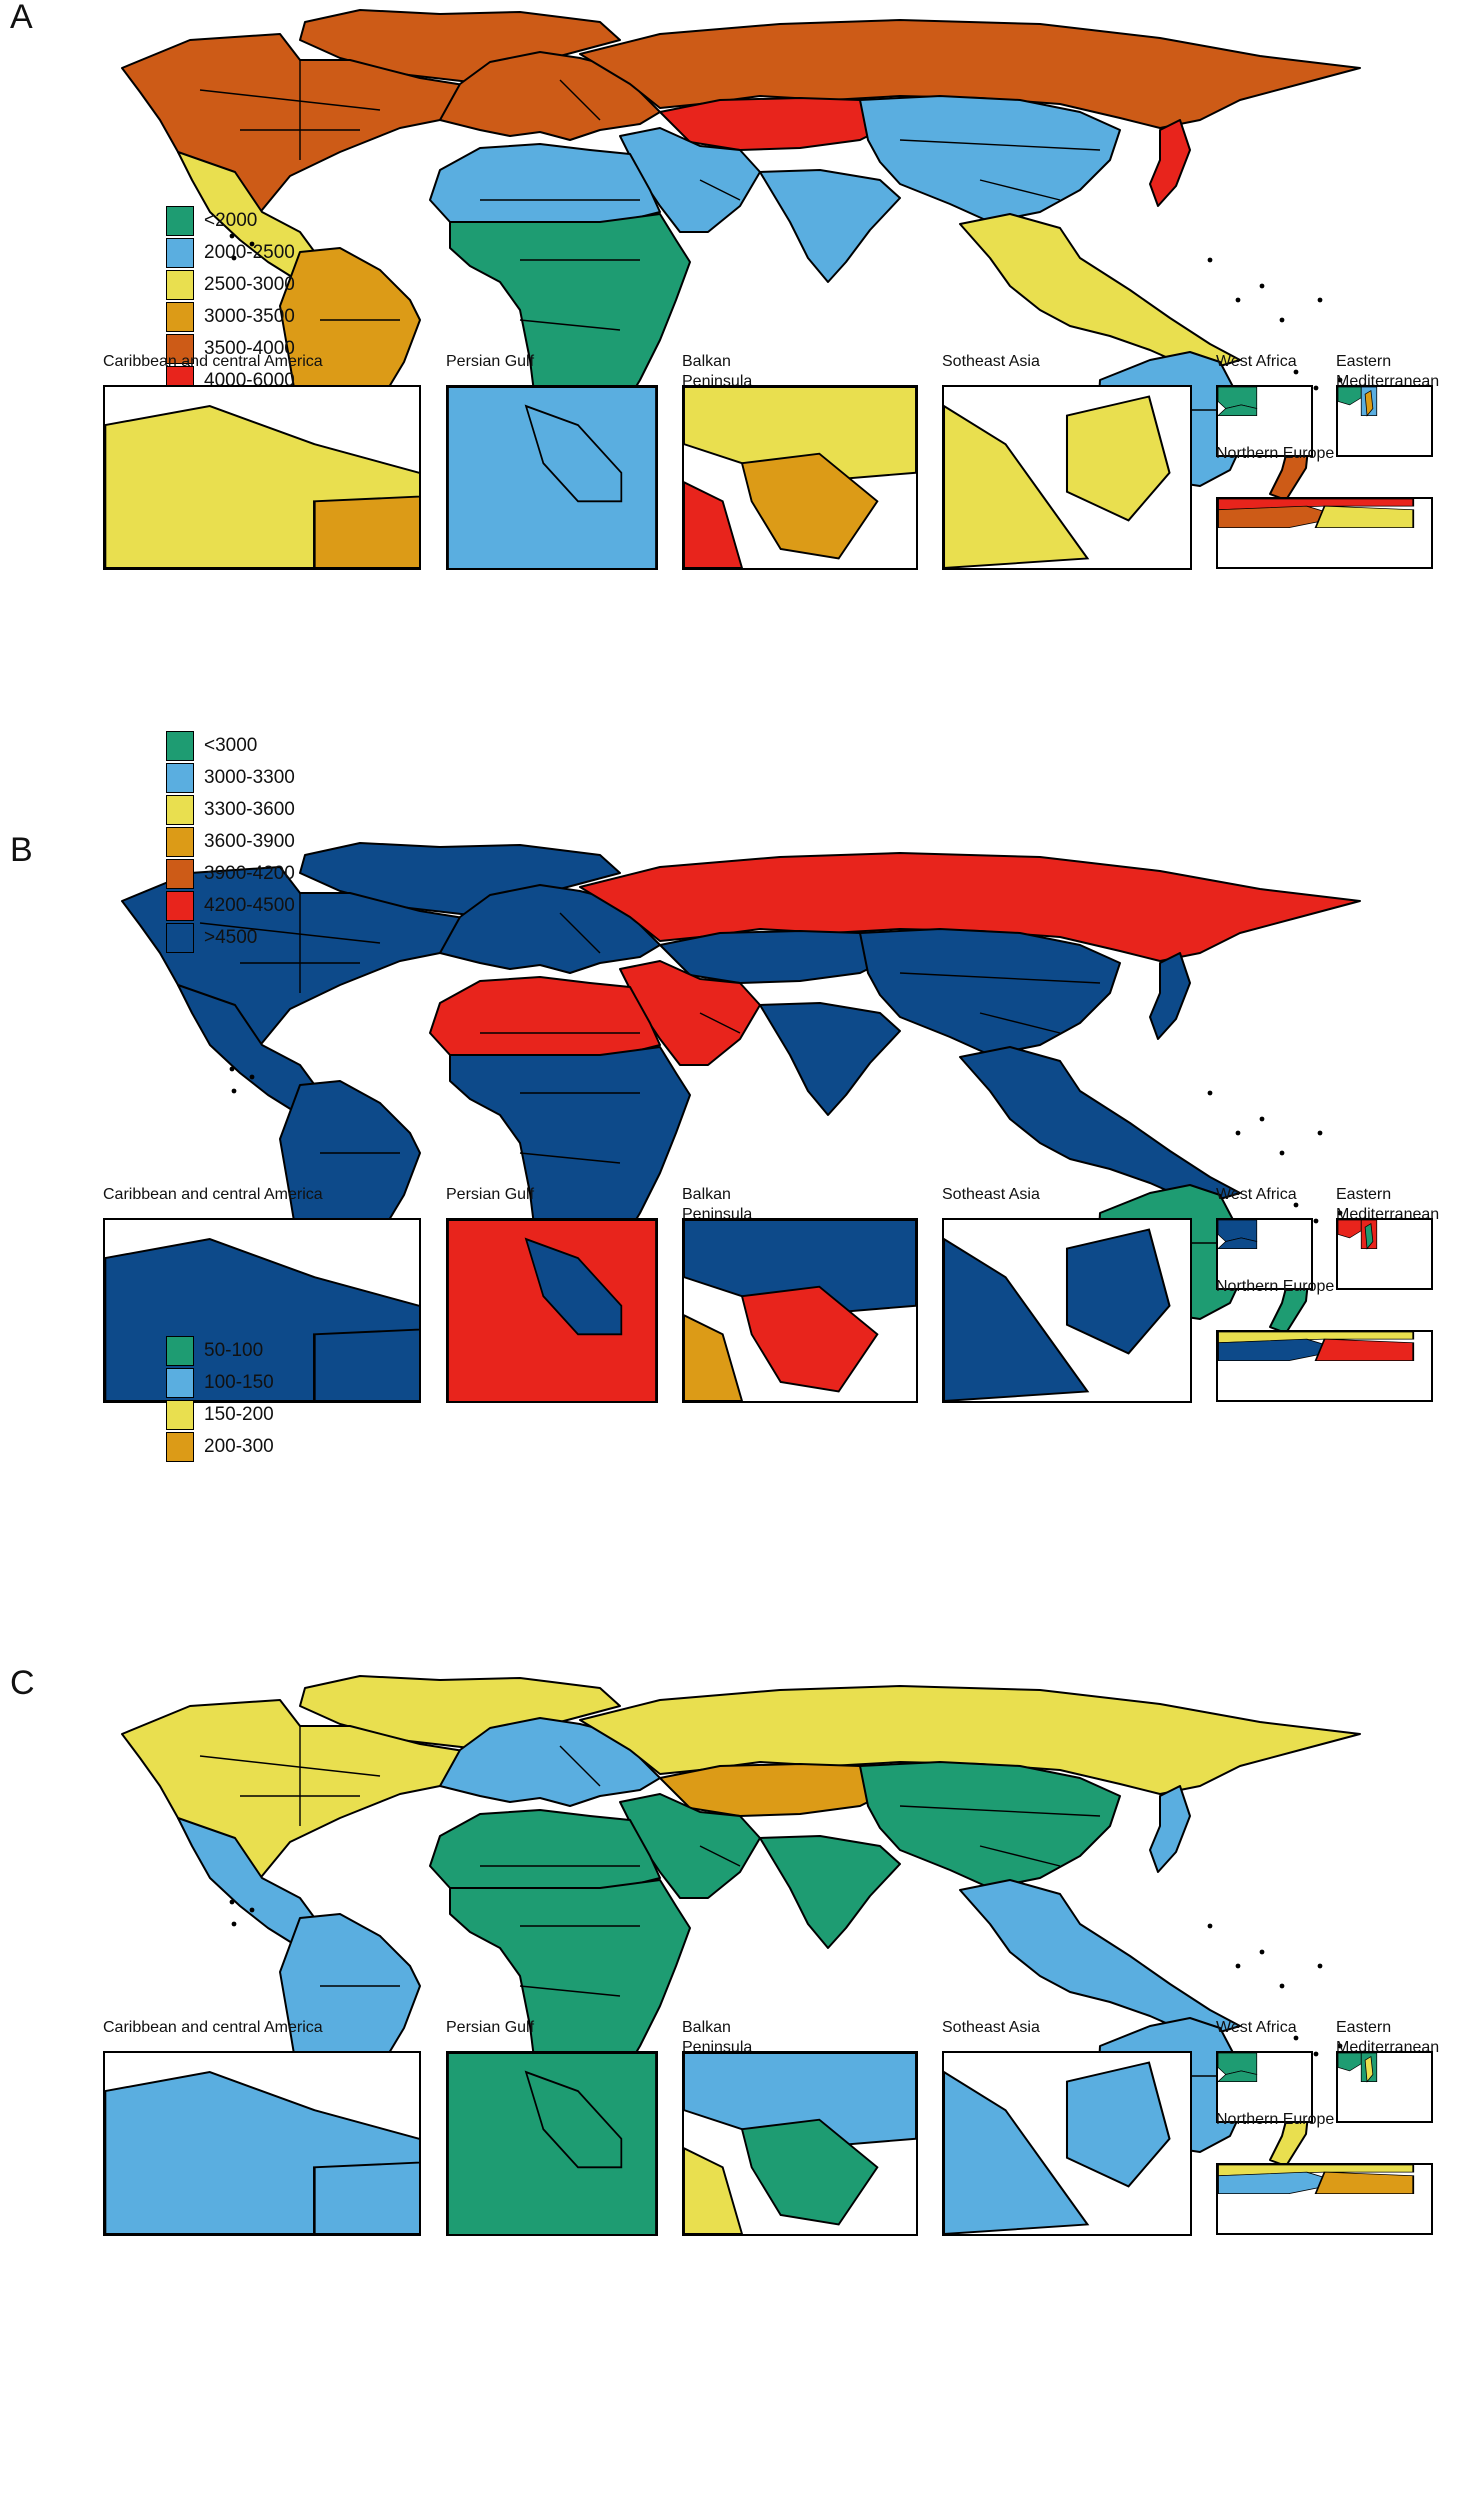 The height and width of the screenshot is (2500, 1462). I want to click on legend-item: 4200-4500, so click(230, 906).